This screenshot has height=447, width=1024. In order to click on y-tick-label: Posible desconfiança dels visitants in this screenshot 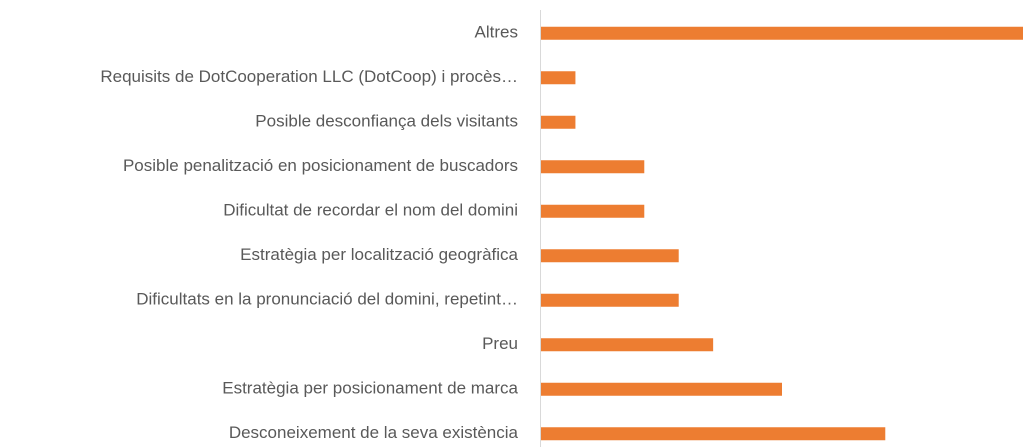, I will do `click(386, 121)`.